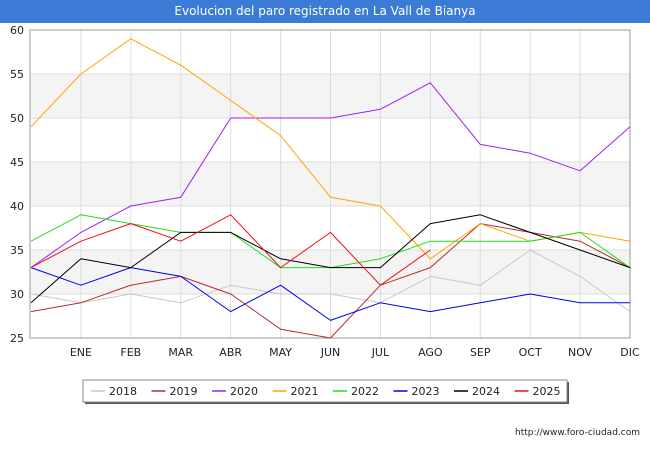  I want to click on y-tick-label: 50, so click(17, 118).